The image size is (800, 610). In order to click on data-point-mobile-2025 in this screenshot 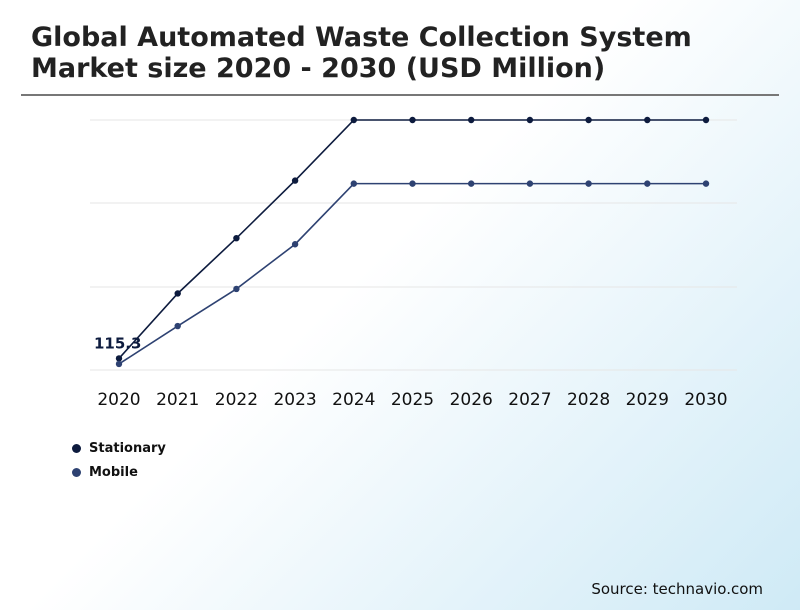, I will do `click(412, 183)`.